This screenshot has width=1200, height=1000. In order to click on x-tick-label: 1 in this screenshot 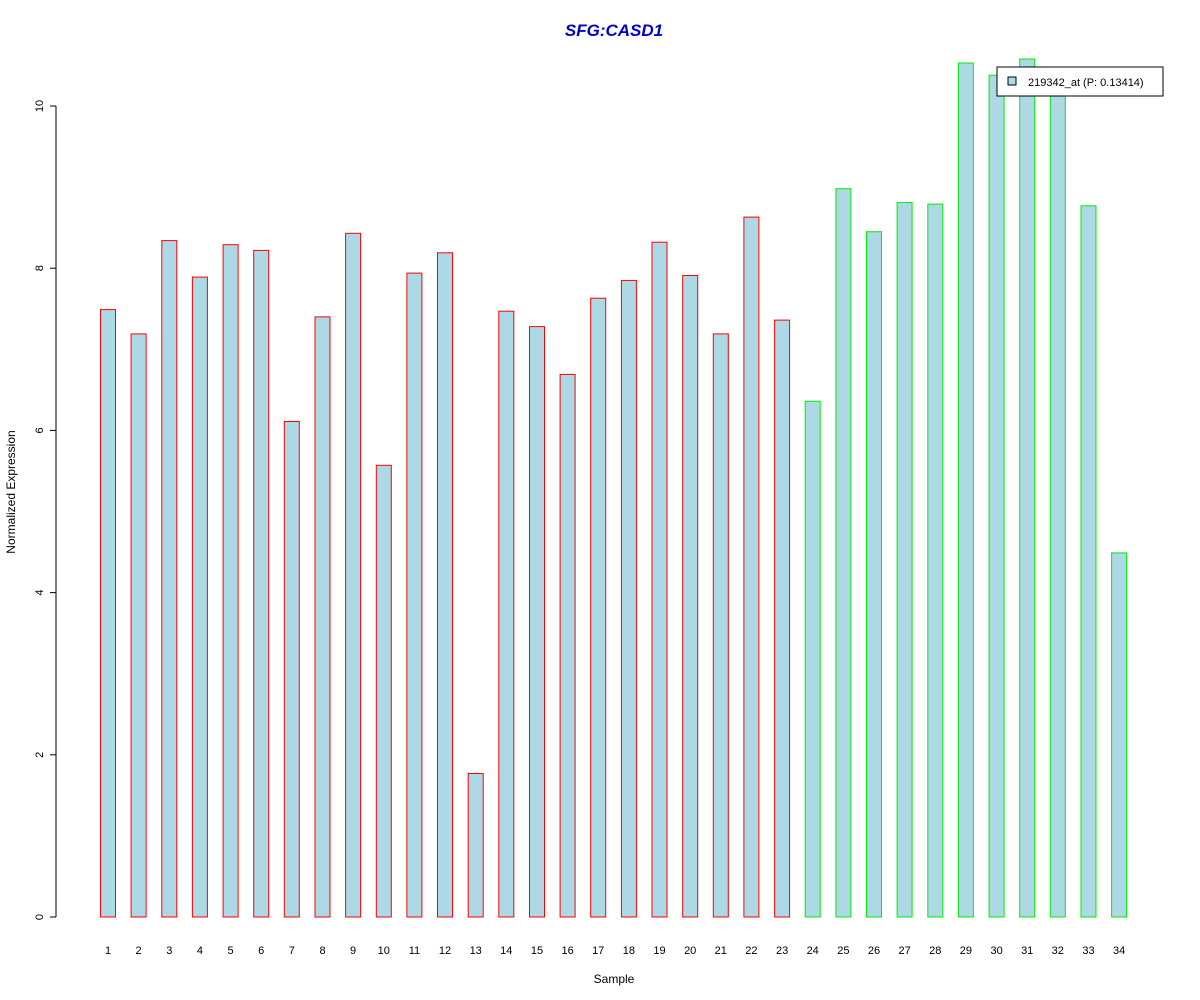, I will do `click(108, 951)`.